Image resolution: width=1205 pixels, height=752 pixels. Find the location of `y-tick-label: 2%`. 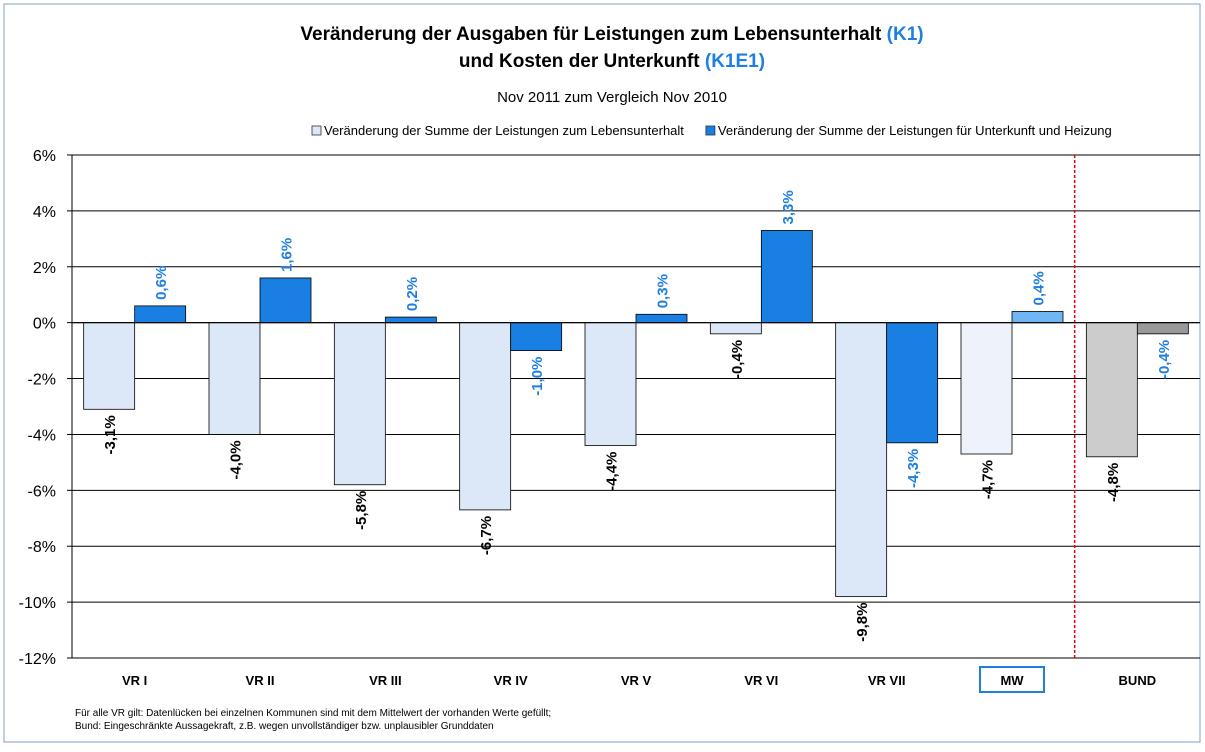

y-tick-label: 2% is located at coordinates (44, 268).